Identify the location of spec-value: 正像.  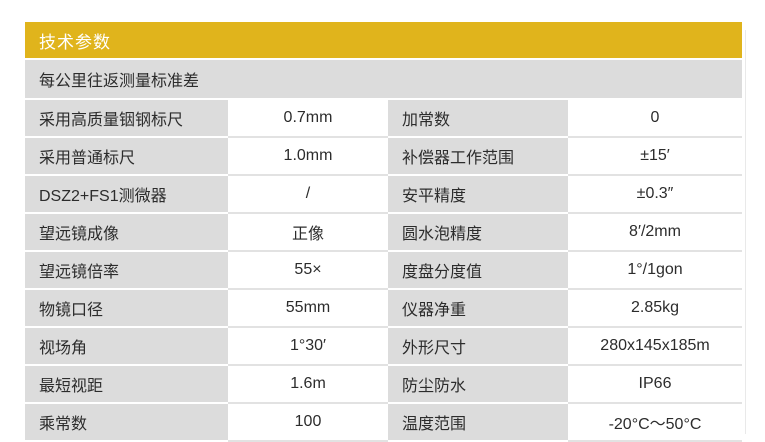
(308, 233).